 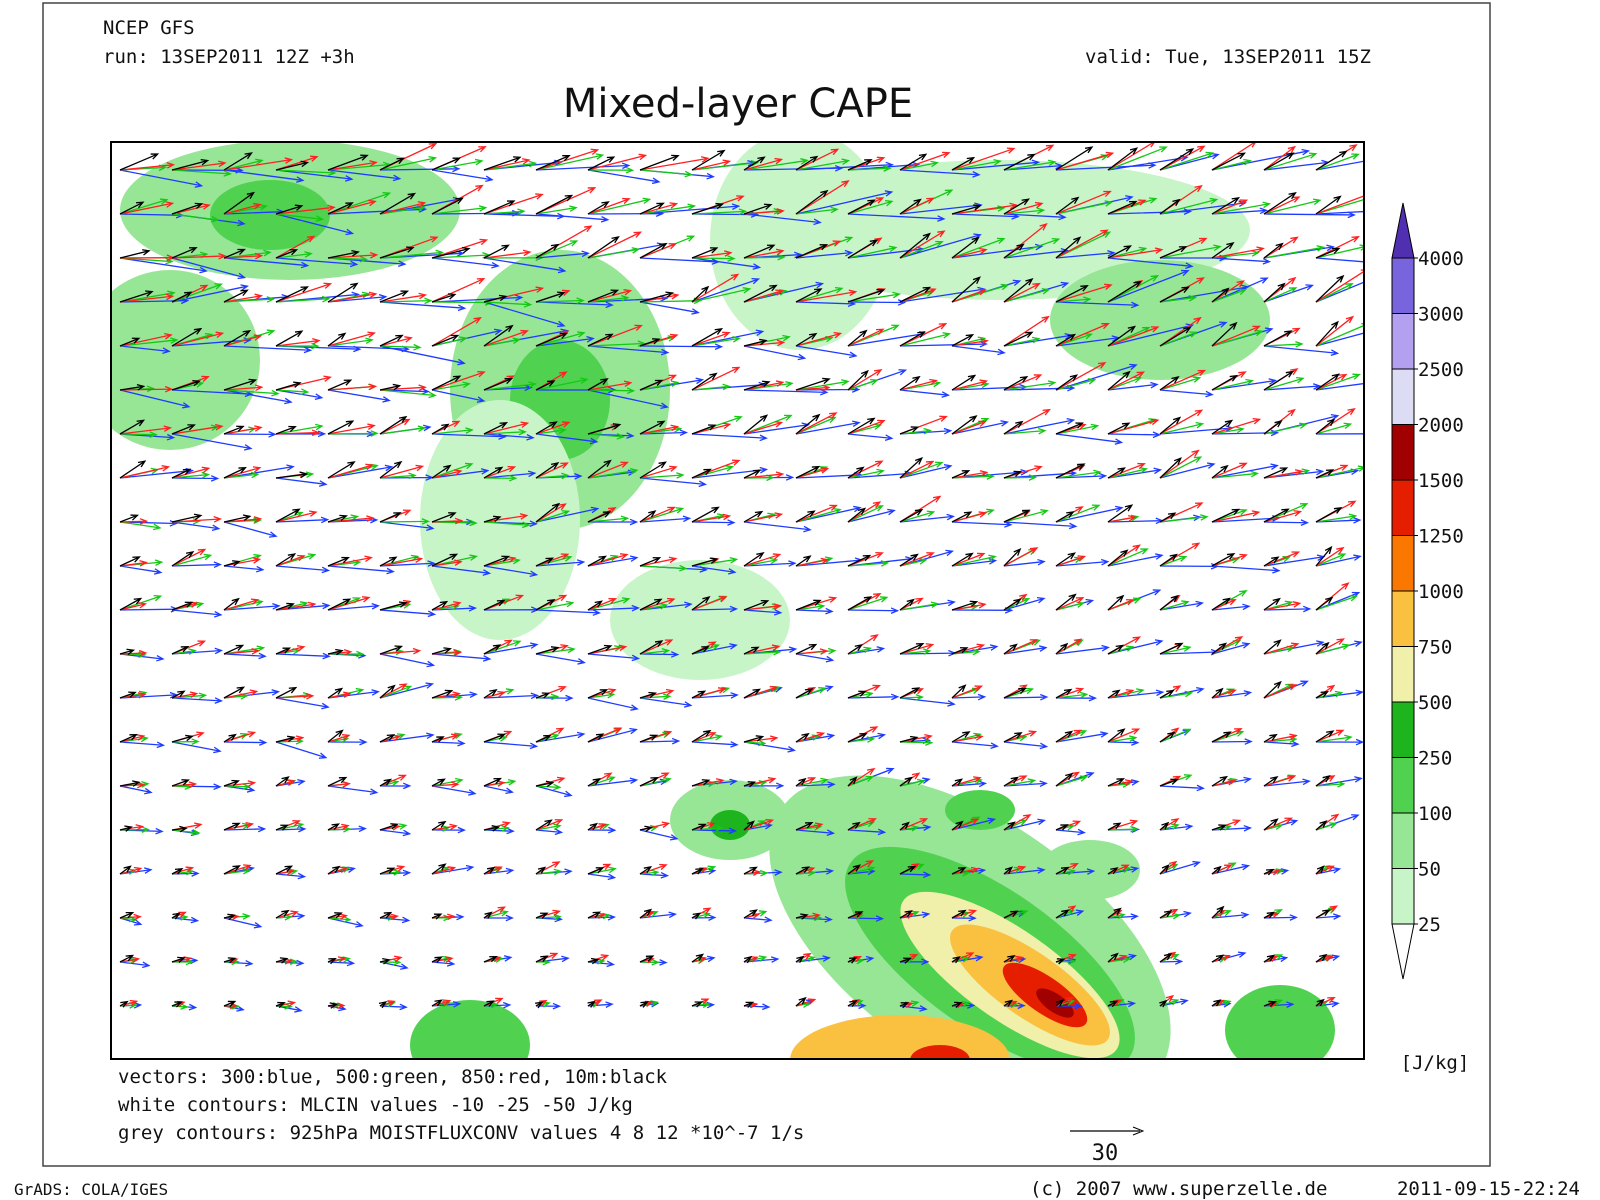 I want to click on colorbar-box, so click(x=1403, y=285).